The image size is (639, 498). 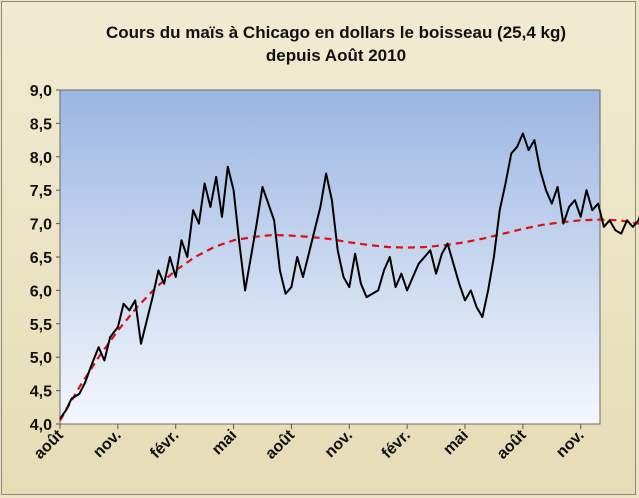 What do you see at coordinates (41, 124) in the screenshot?
I see `y-tick-label: 8,5` at bounding box center [41, 124].